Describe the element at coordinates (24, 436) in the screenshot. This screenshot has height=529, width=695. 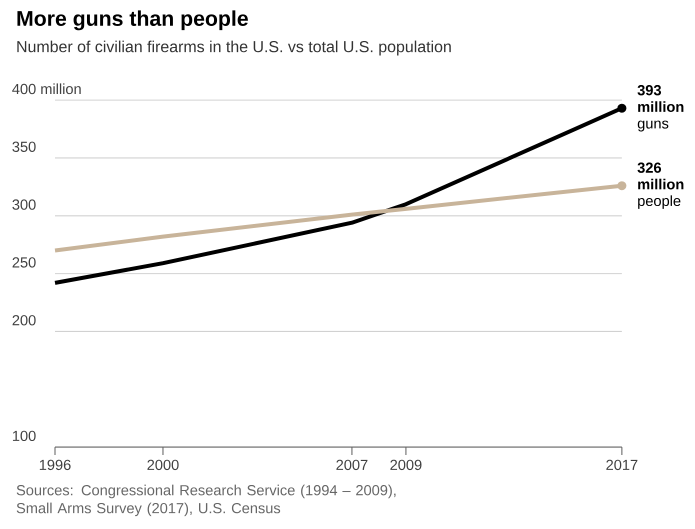
I see `y-tick-label: 100` at that location.